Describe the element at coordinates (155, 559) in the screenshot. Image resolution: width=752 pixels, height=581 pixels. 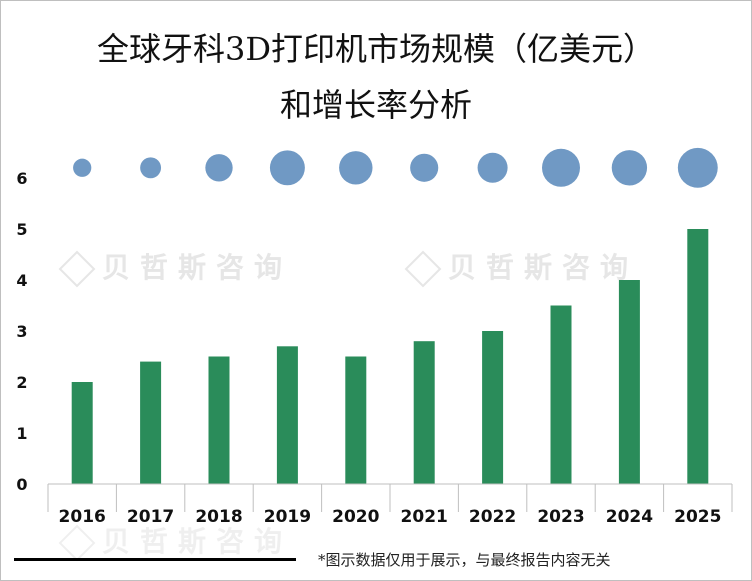
I see `footer-divider` at that location.